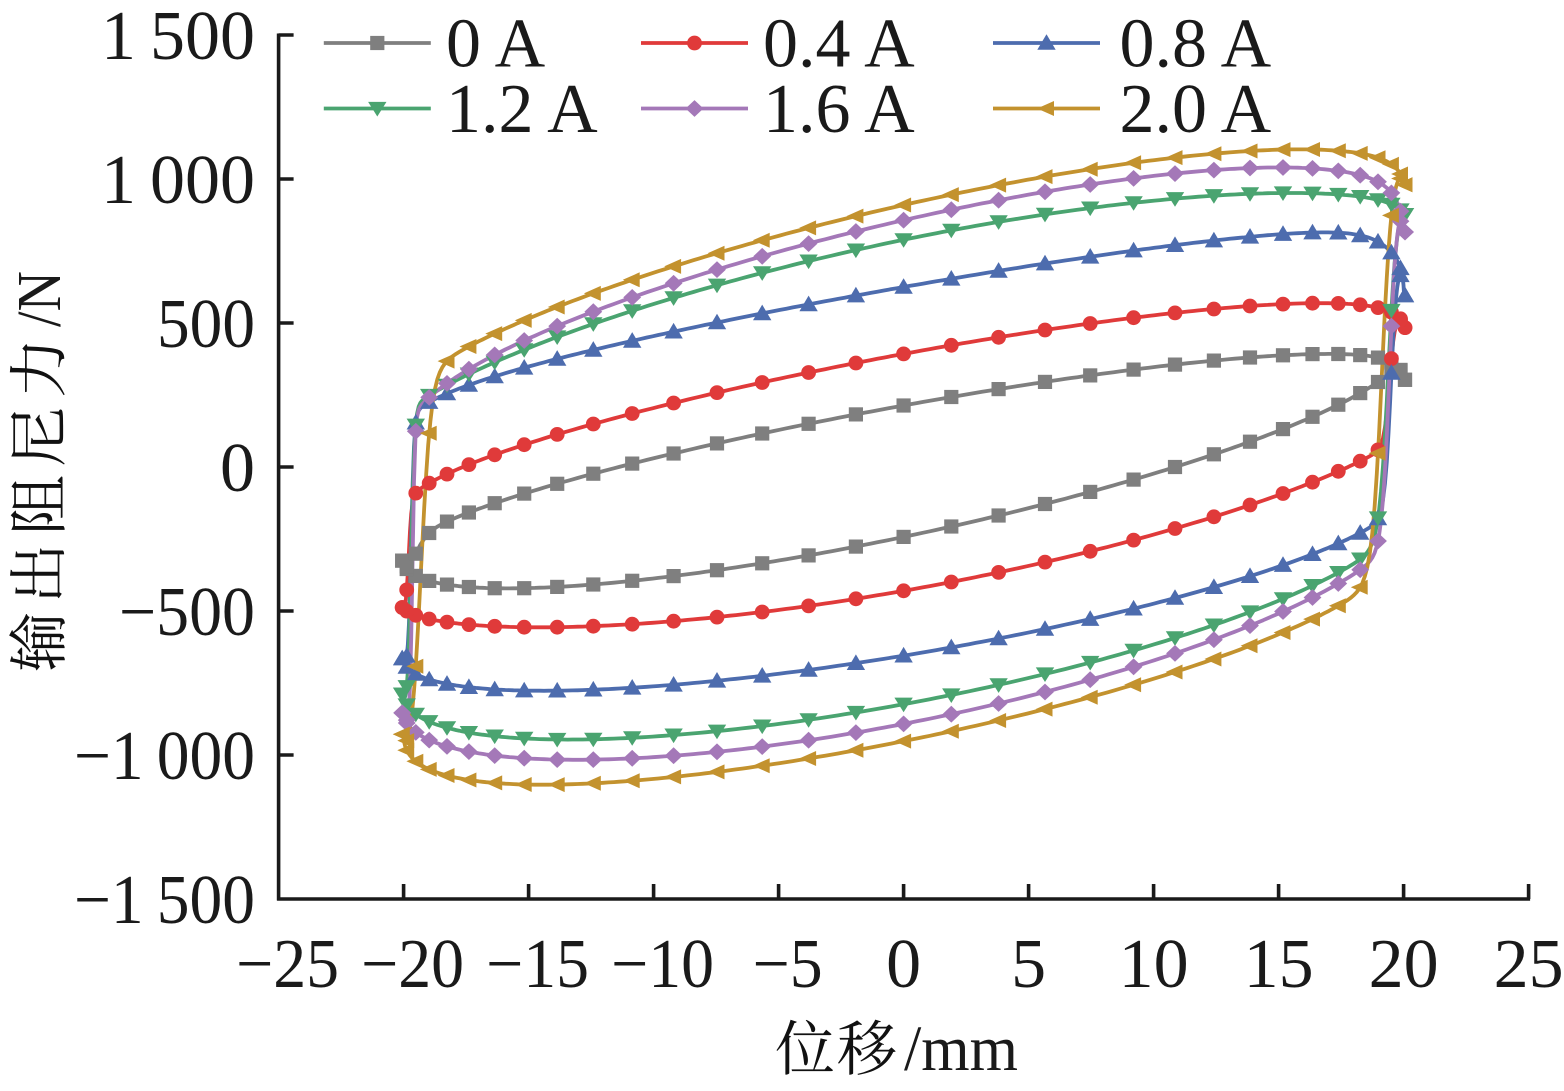 The width and height of the screenshot is (1564, 1091). Describe the element at coordinates (187, 612) in the screenshot. I see `svg-text: −500` at that location.